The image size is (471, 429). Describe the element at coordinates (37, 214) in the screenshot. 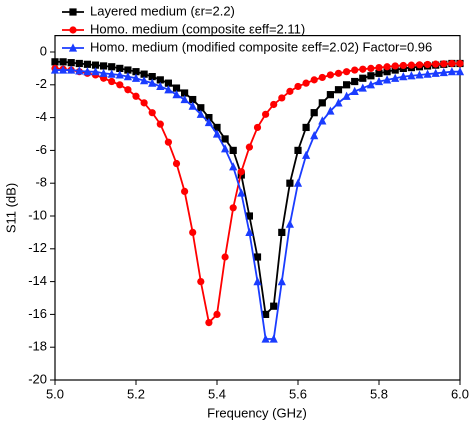

I see `y-tick-label: -10` at that location.